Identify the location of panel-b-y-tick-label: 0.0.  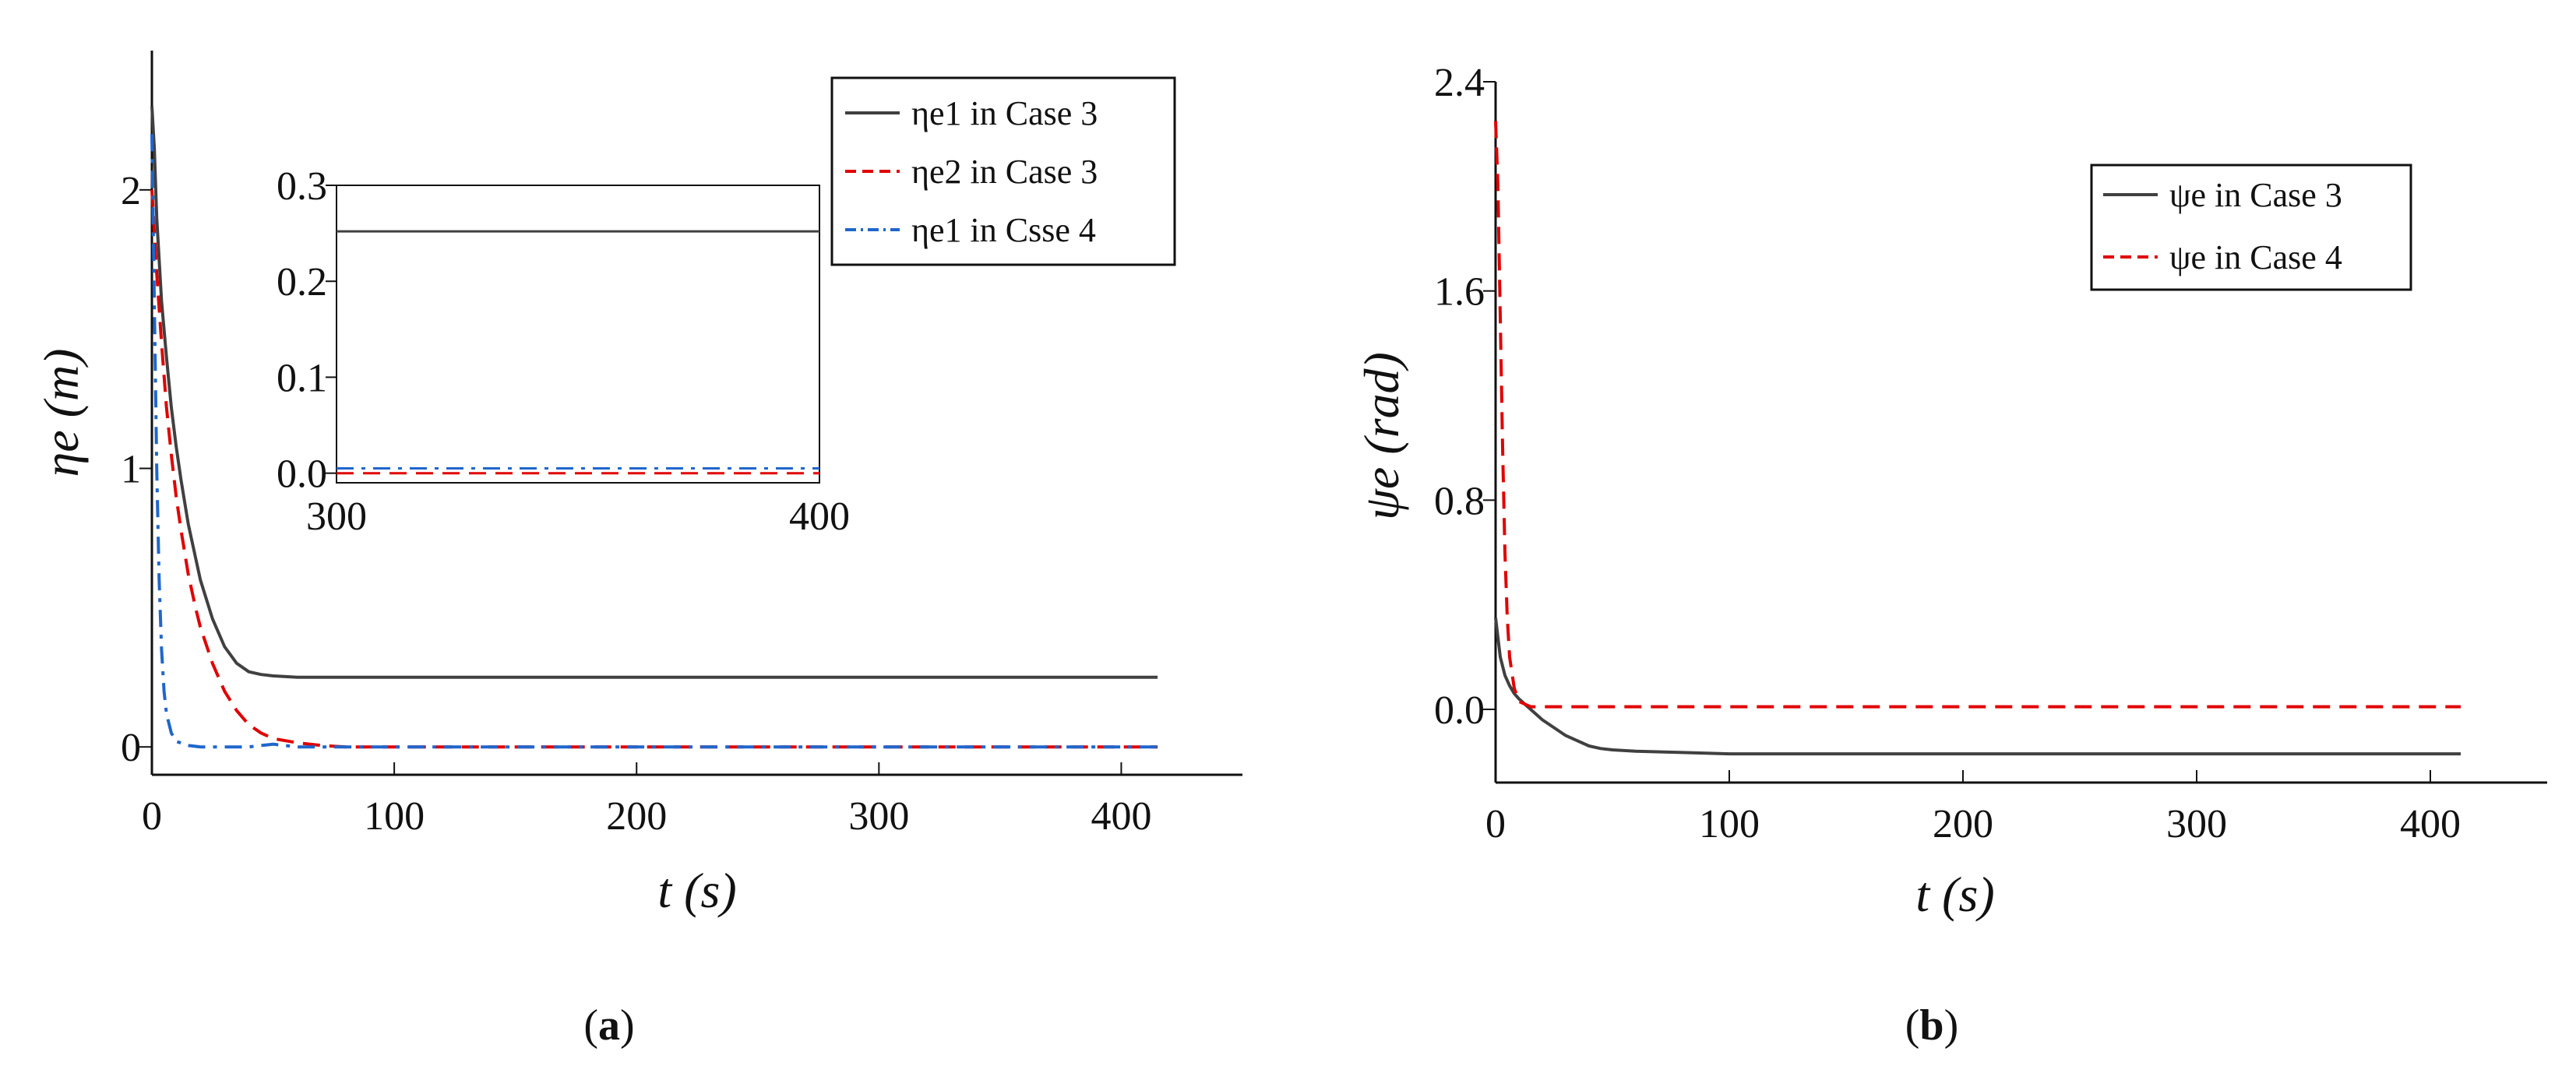
(1460, 710).